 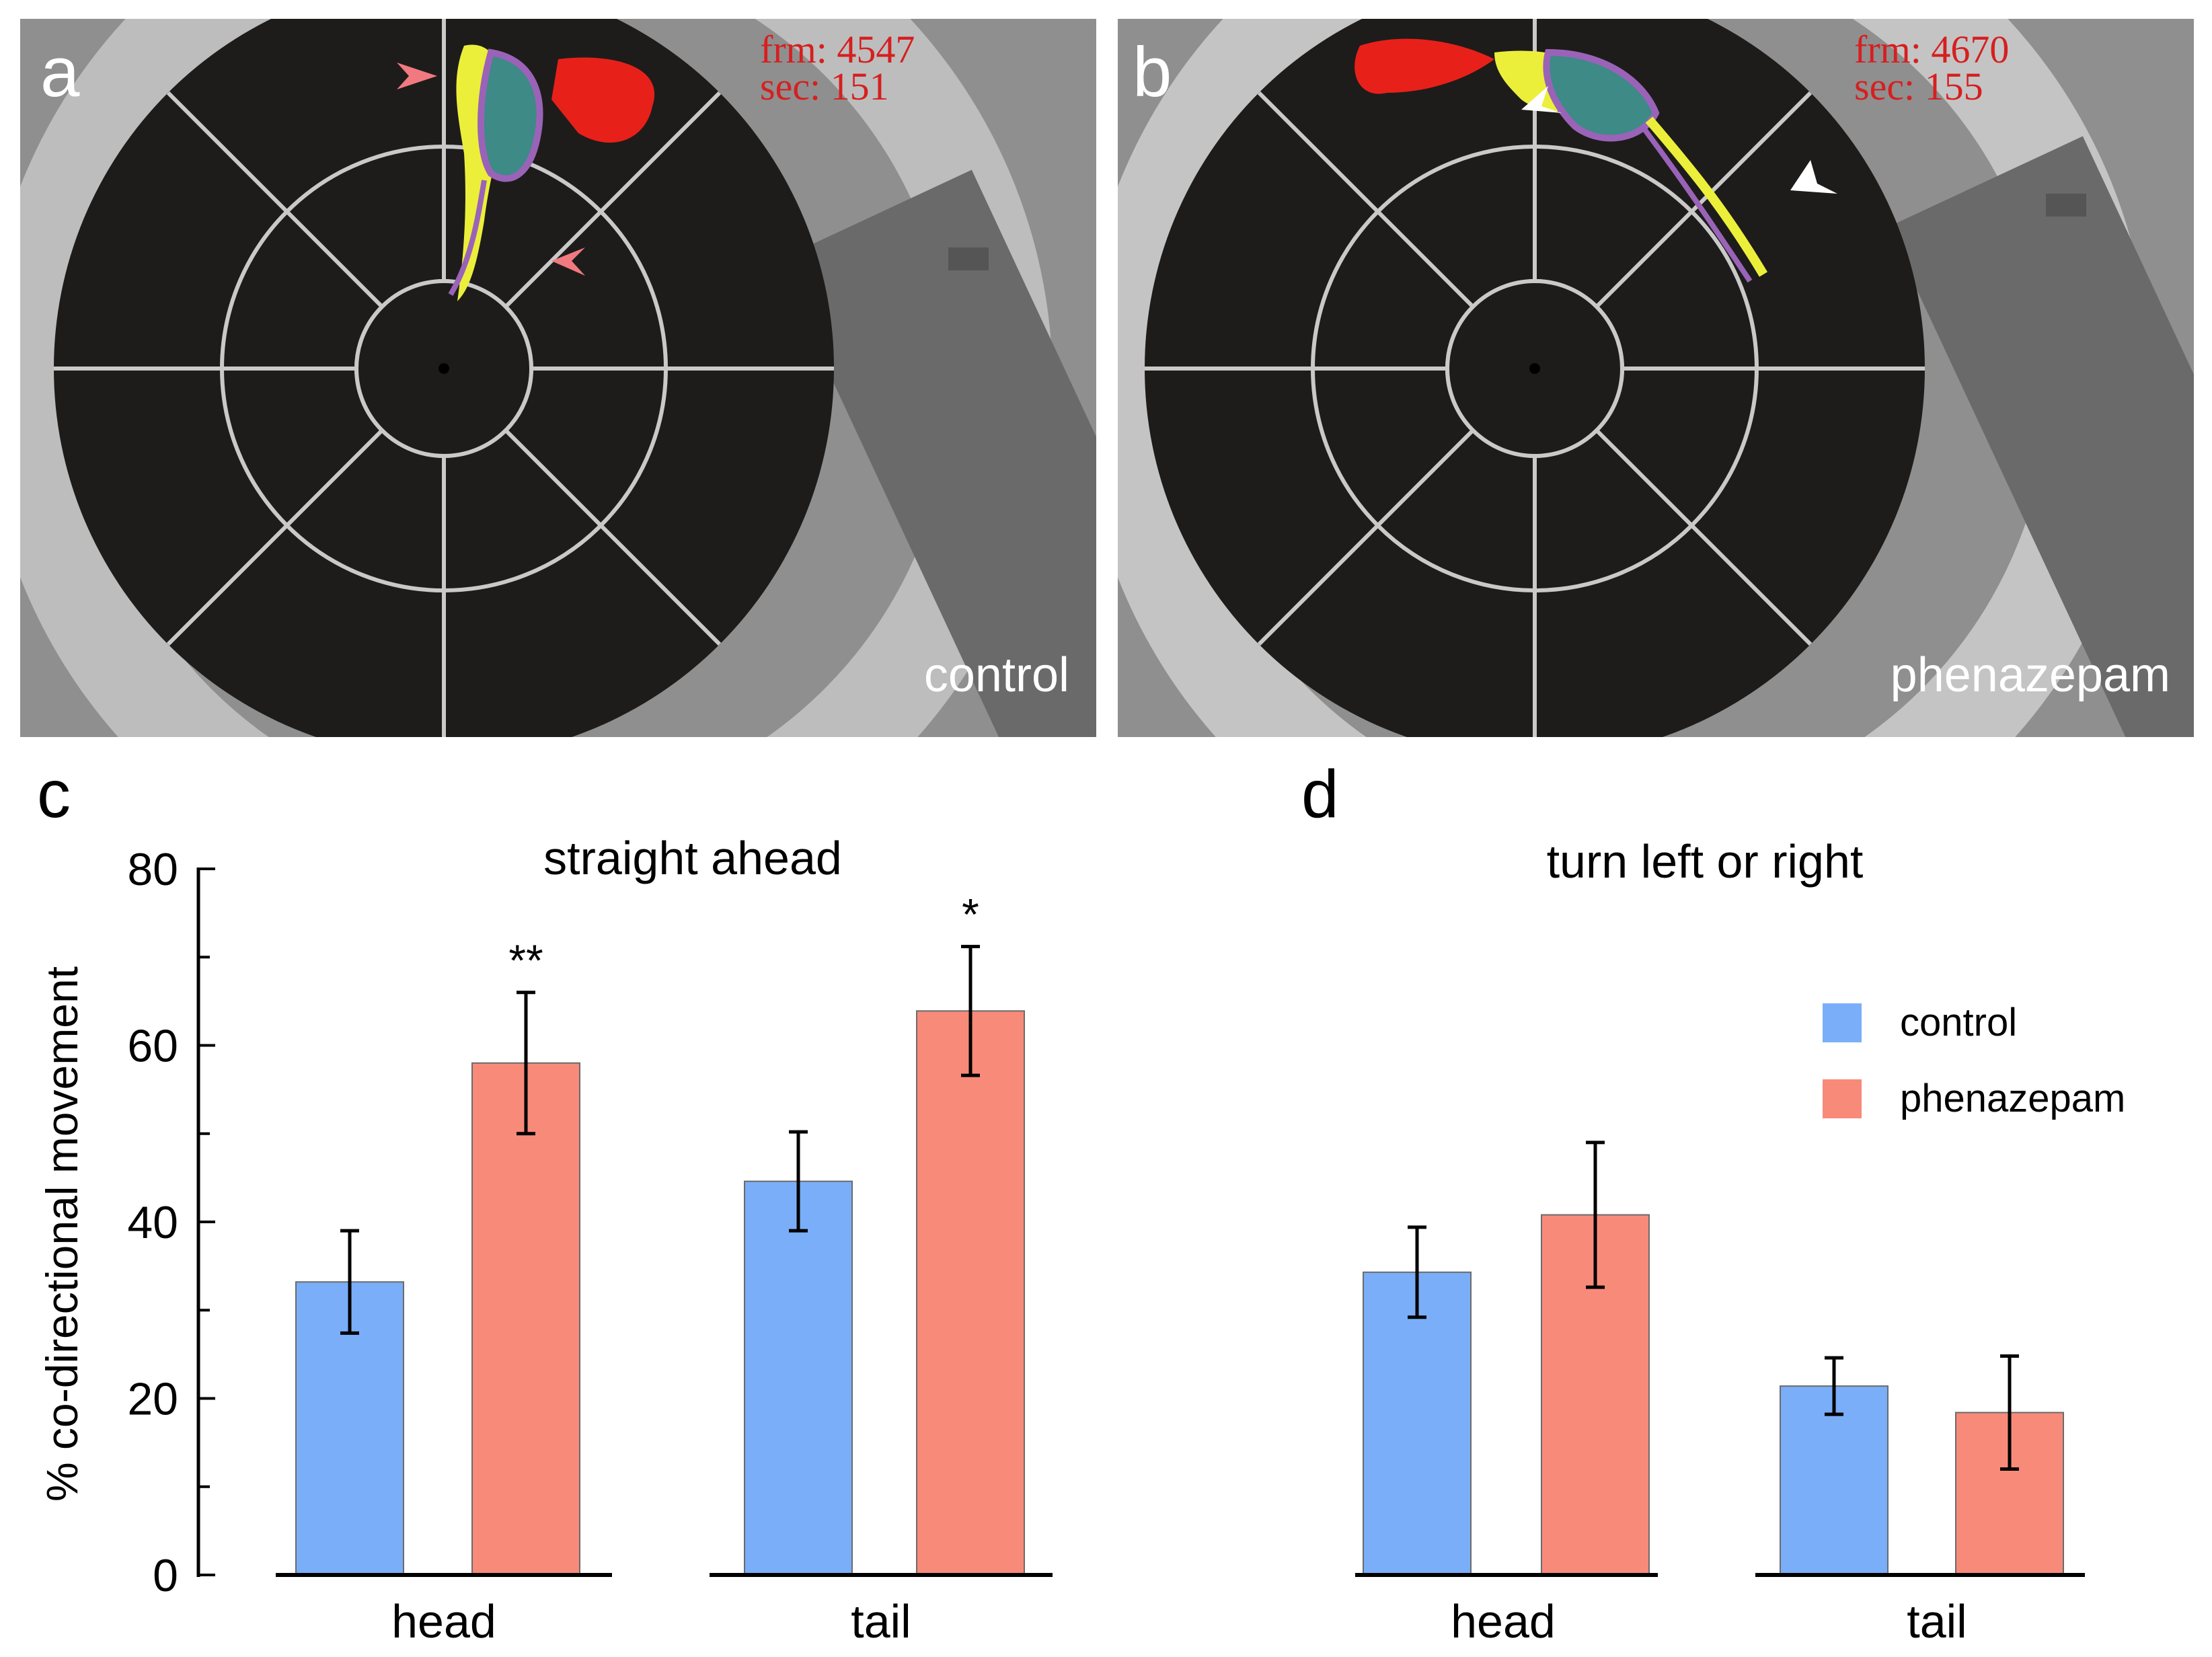 What do you see at coordinates (1320, 794) in the screenshot?
I see `panel-letter-d: d` at bounding box center [1320, 794].